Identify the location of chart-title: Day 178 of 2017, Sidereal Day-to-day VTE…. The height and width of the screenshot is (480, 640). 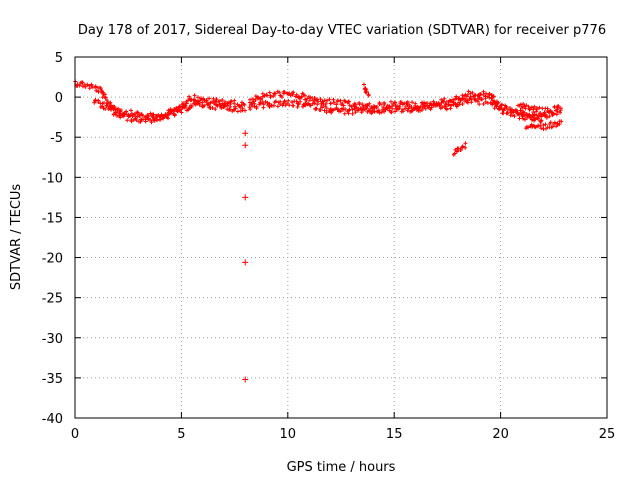
(342, 30).